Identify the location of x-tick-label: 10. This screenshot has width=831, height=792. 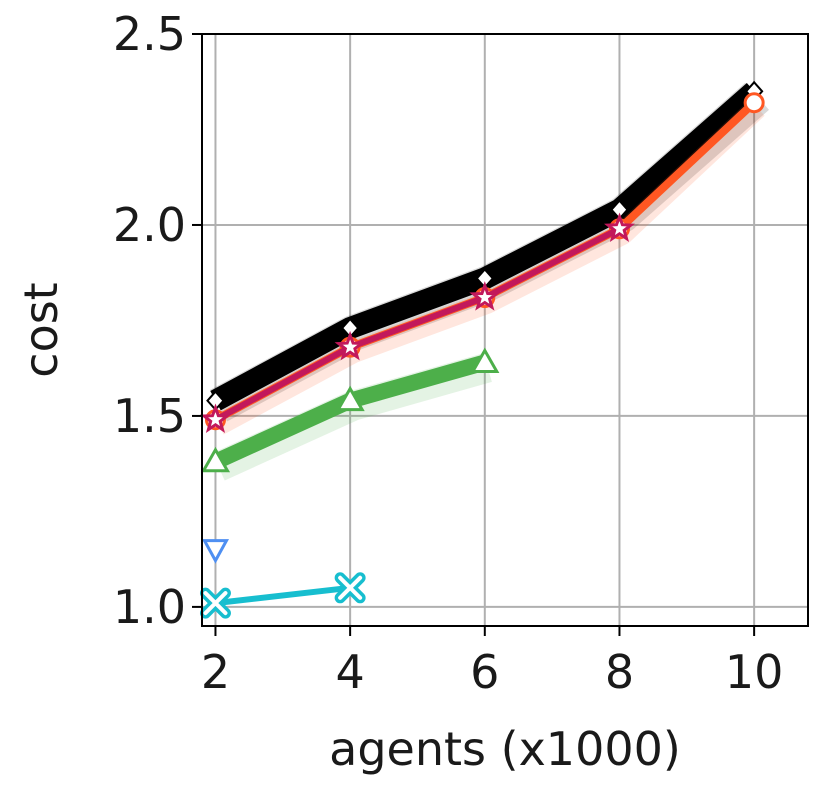
(754, 672).